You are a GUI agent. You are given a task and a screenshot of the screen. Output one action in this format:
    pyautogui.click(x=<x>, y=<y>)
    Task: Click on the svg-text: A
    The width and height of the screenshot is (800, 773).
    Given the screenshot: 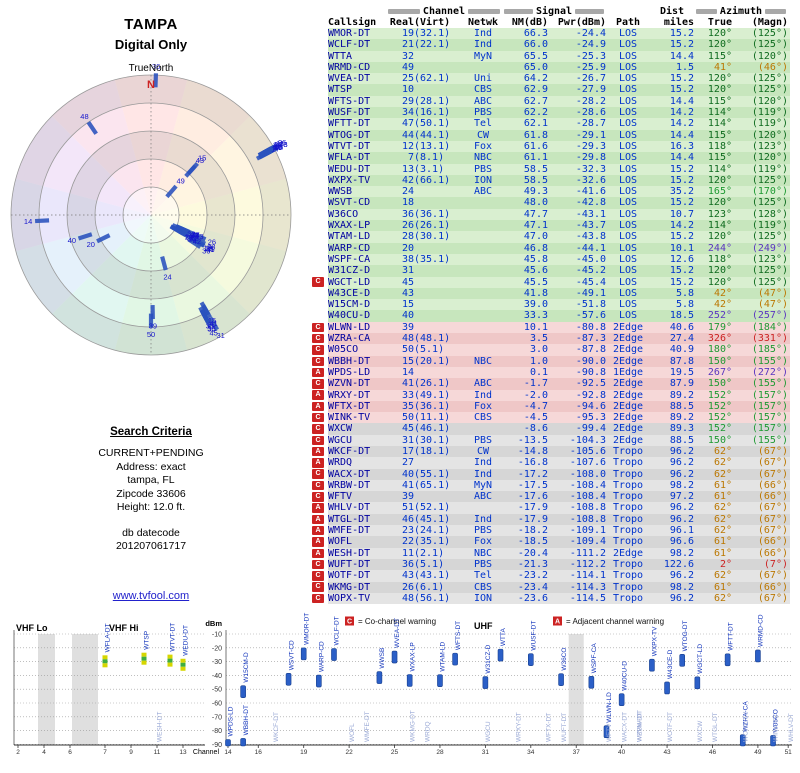 What is the action you would take?
    pyautogui.click(x=557, y=622)
    